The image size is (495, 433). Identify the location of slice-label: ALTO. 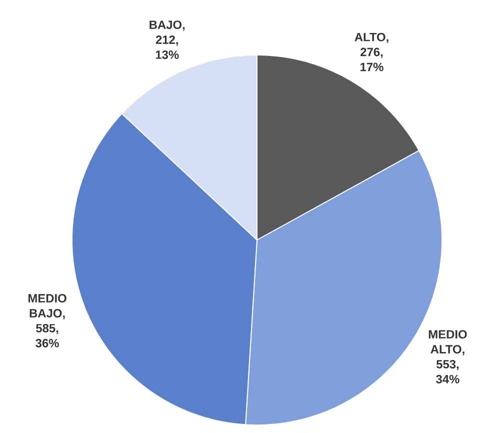
(370, 37).